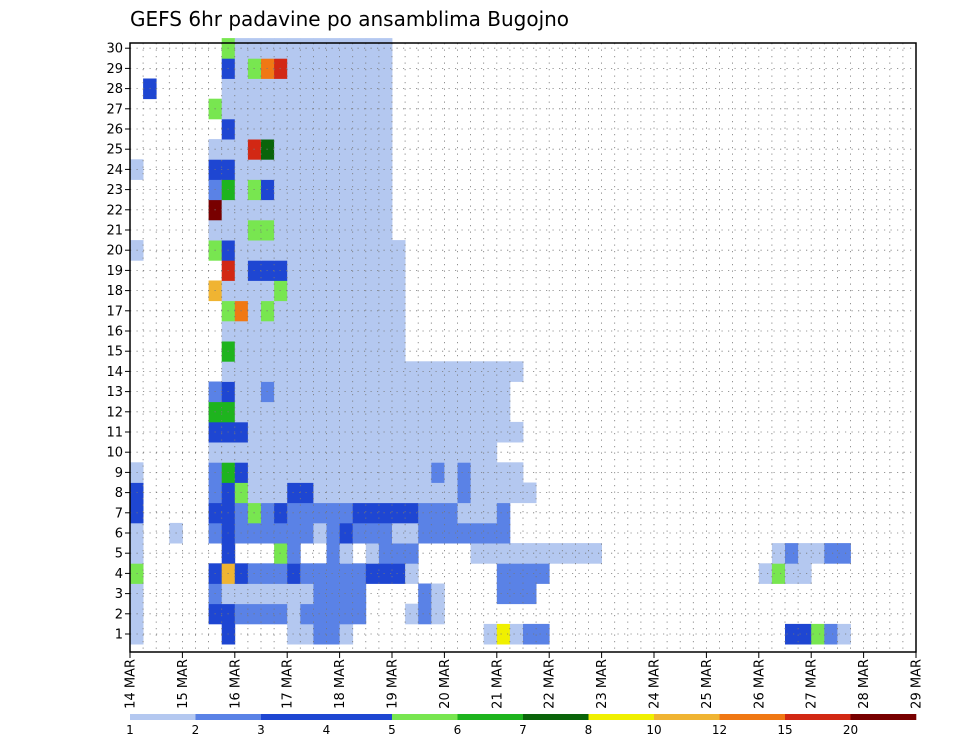  Describe the element at coordinates (114, 109) in the screenshot. I see `y-tick-label: 27` at that location.